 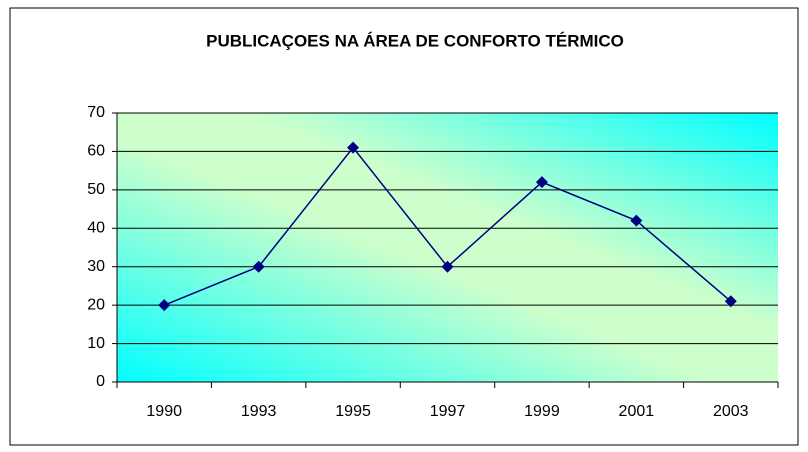 I want to click on x-tick-label: 2003, so click(x=731, y=411).